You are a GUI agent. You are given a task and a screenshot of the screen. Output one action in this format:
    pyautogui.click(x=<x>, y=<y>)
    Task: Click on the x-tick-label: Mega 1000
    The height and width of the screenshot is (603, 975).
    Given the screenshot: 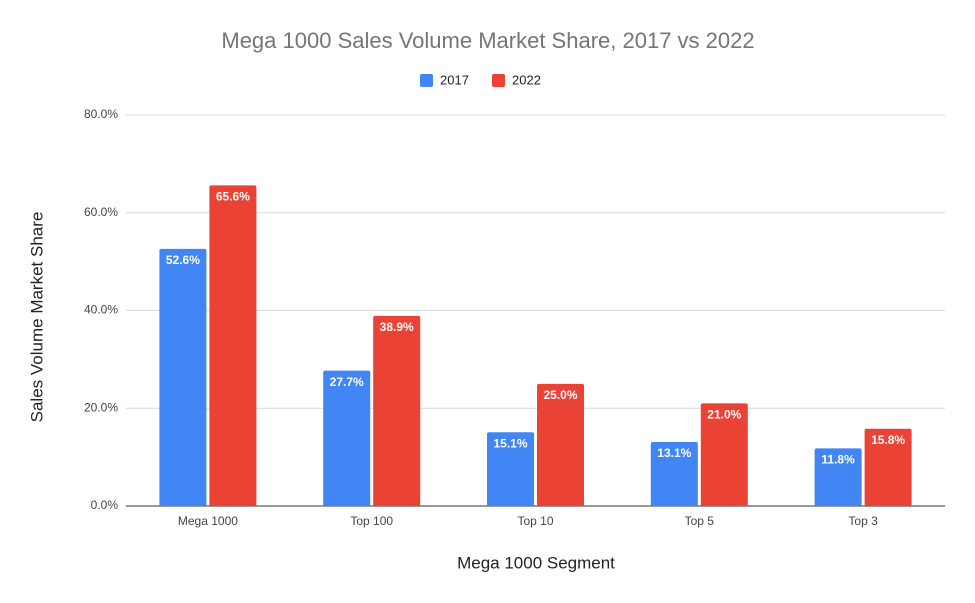 What is the action you would take?
    pyautogui.click(x=208, y=521)
    